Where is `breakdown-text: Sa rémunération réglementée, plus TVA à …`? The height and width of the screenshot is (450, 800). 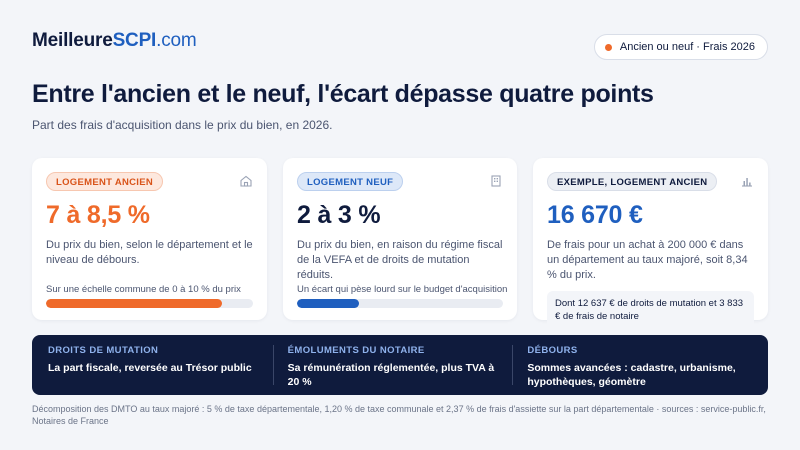
breakdown-text: Sa rémunération réglementée, plus TVA à … is located at coordinates (391, 375).